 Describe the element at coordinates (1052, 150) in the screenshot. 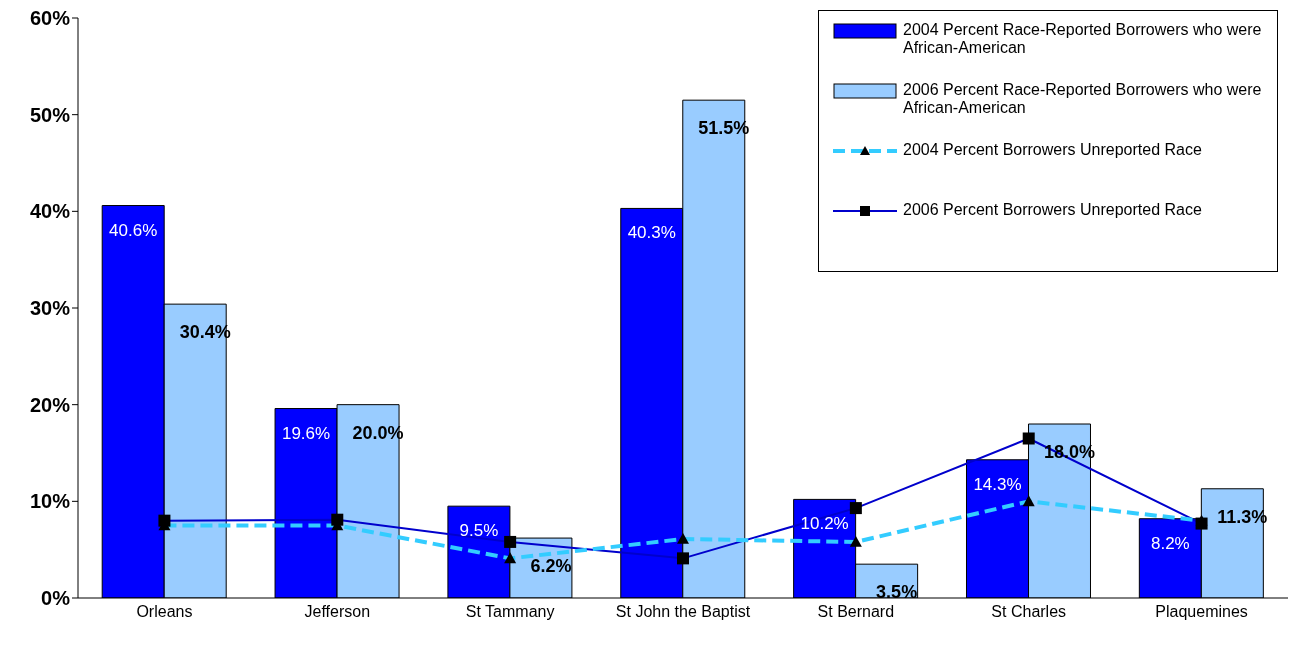

I see `legend-label: 2004 Percent Borrowers Unreported Race` at that location.